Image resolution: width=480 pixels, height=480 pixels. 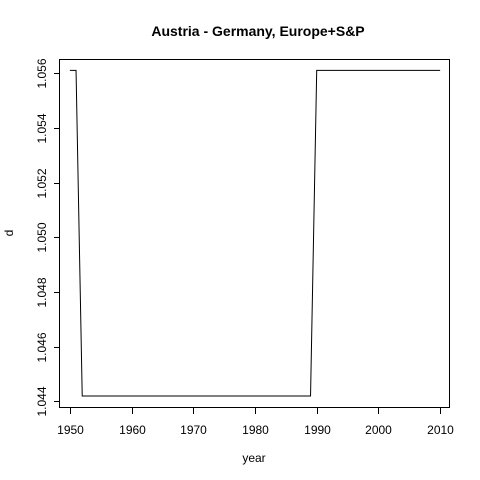 What do you see at coordinates (42, 128) in the screenshot?
I see `y-tick-label: 1.054` at bounding box center [42, 128].